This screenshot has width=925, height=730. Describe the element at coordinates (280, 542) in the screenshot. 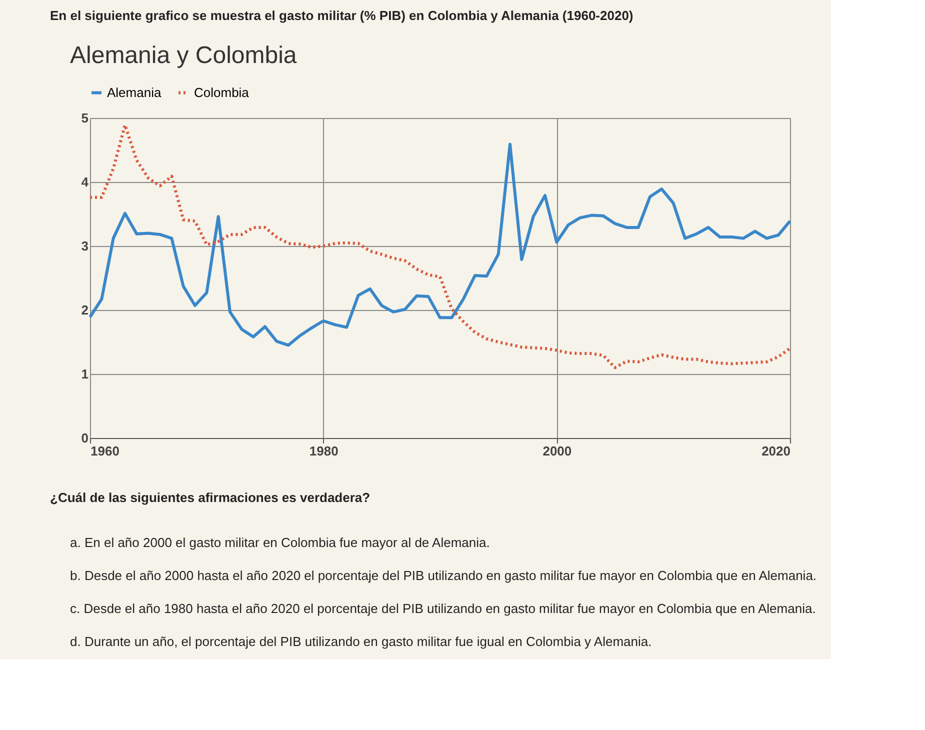

I see `text: a. En el año 2000 el gasto militar en Colombia fue mayor al de Alemania.` at that location.